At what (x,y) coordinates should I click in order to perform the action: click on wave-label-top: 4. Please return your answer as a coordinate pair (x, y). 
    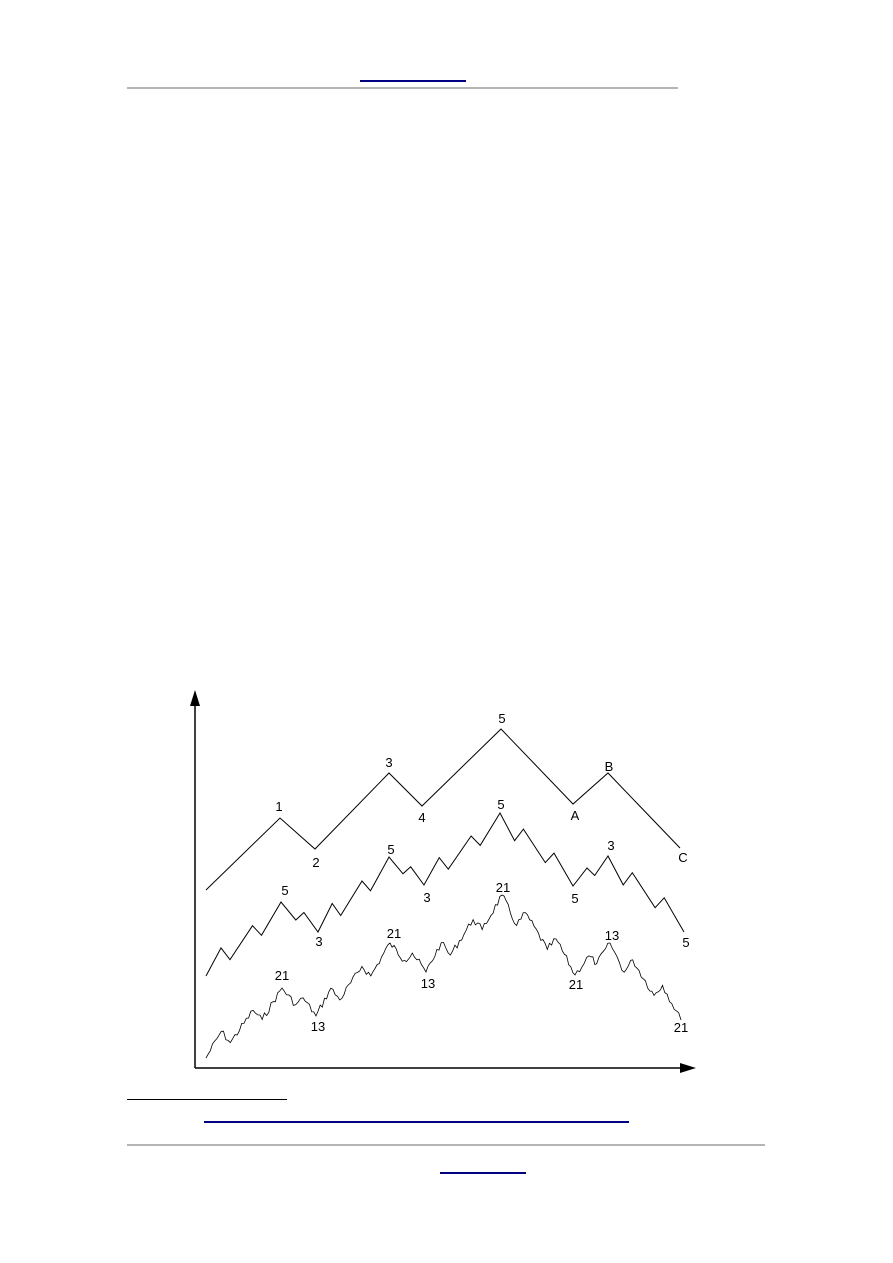
    Looking at the image, I should click on (421, 817).